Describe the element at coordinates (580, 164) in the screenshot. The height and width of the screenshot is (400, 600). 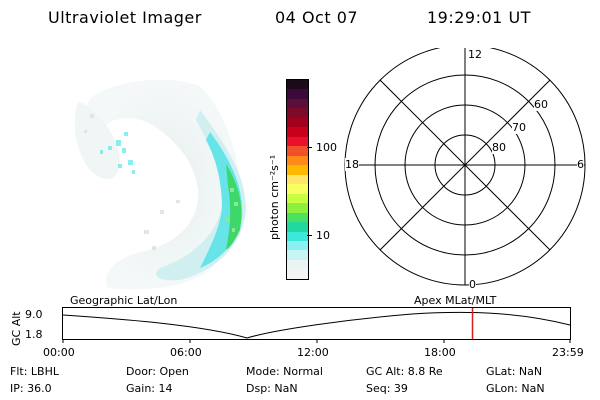
I see `polar-label-dawn: 6` at that location.